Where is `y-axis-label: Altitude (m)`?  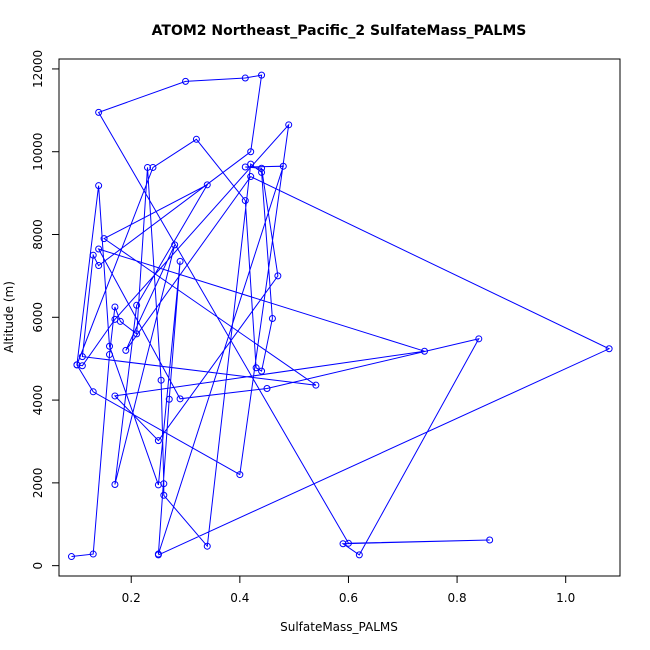 y-axis-label: Altitude (m) is located at coordinates (9, 317).